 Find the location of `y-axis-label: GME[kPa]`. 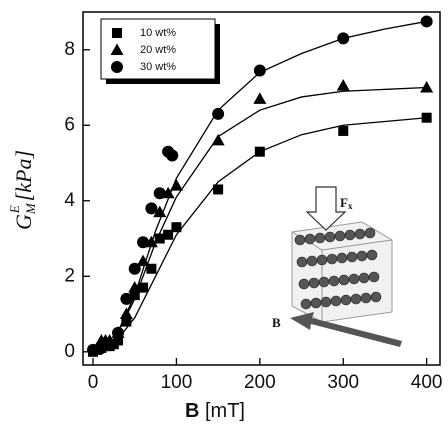

y-axis-label: GME[kPa] is located at coordinates (22, 190).